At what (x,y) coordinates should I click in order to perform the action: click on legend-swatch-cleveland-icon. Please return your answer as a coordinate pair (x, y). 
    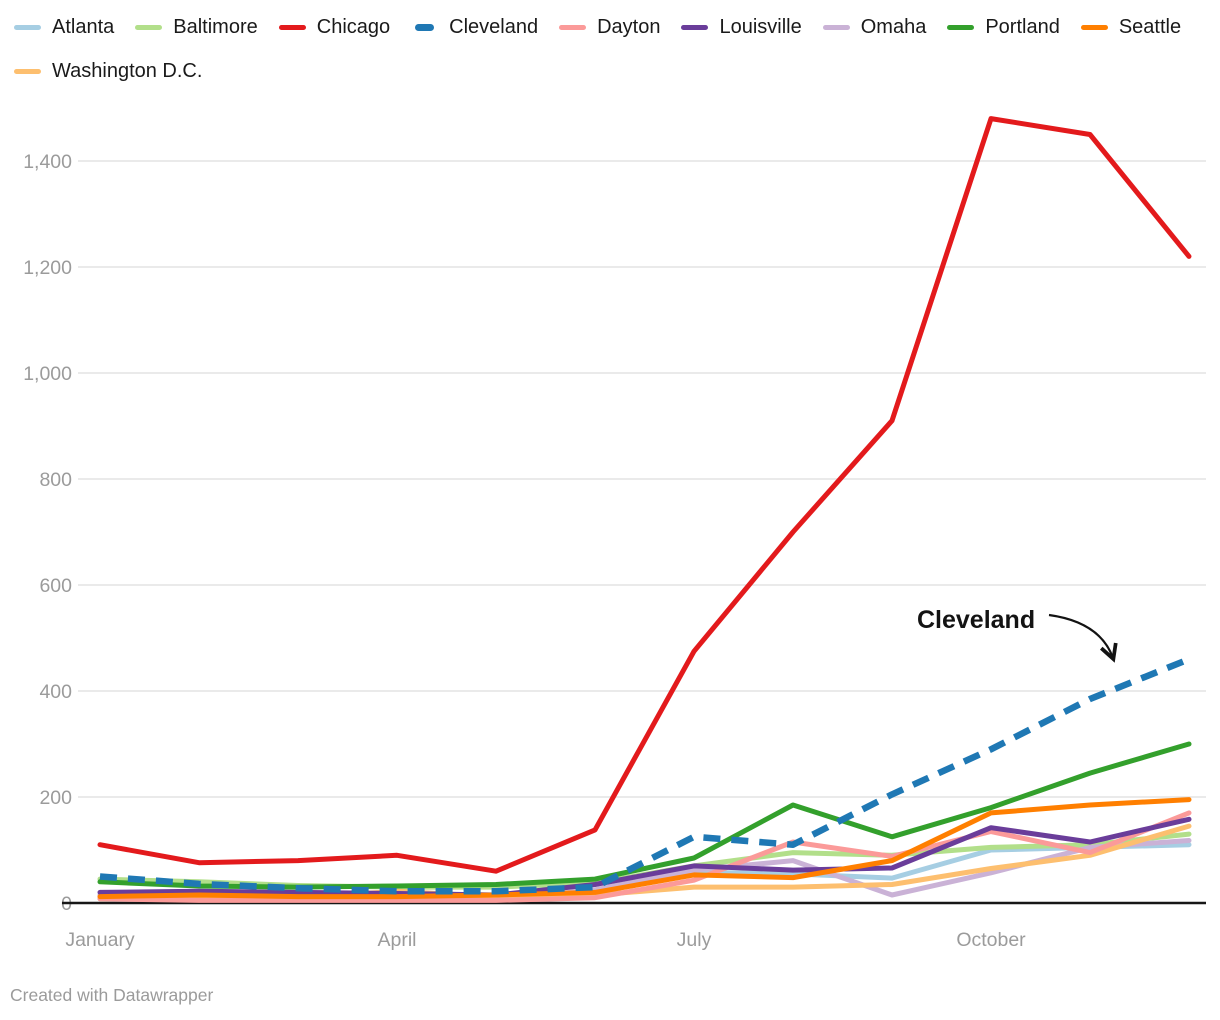
    Looking at the image, I should click on (425, 27).